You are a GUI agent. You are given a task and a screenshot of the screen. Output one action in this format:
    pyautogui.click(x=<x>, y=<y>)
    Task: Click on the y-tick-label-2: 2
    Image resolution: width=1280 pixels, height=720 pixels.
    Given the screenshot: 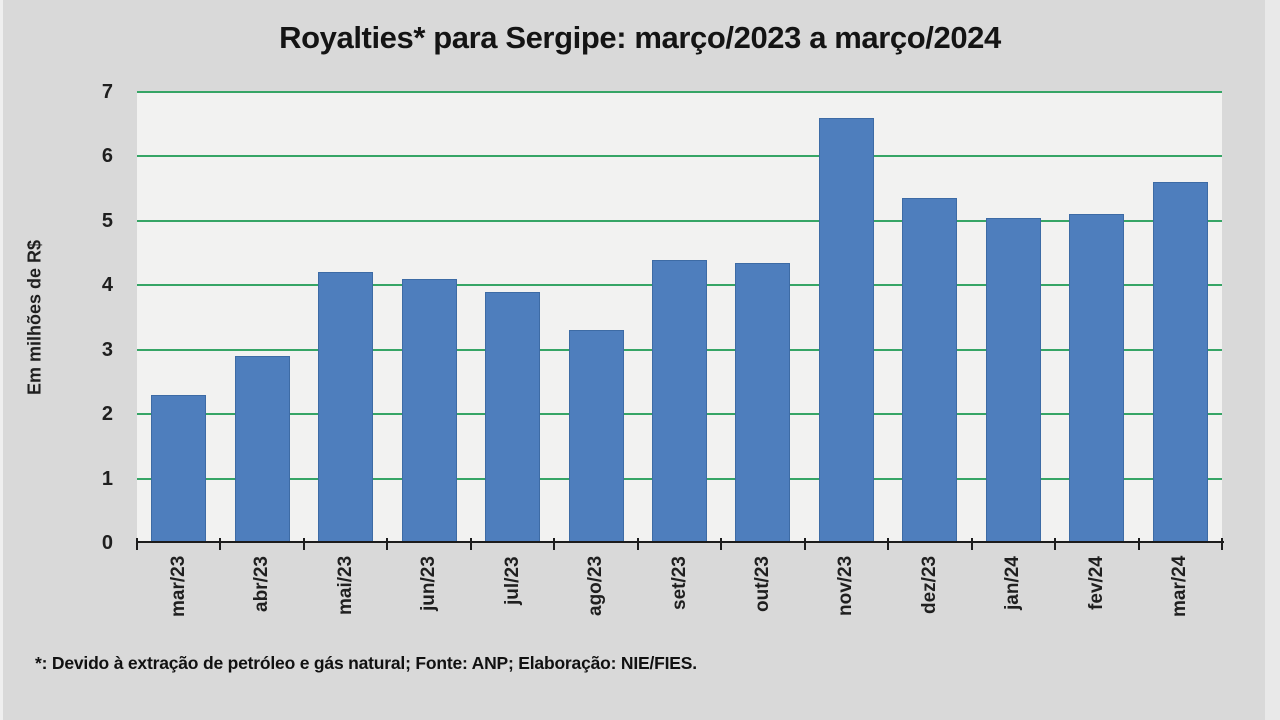 What is the action you would take?
    pyautogui.click(x=107, y=414)
    